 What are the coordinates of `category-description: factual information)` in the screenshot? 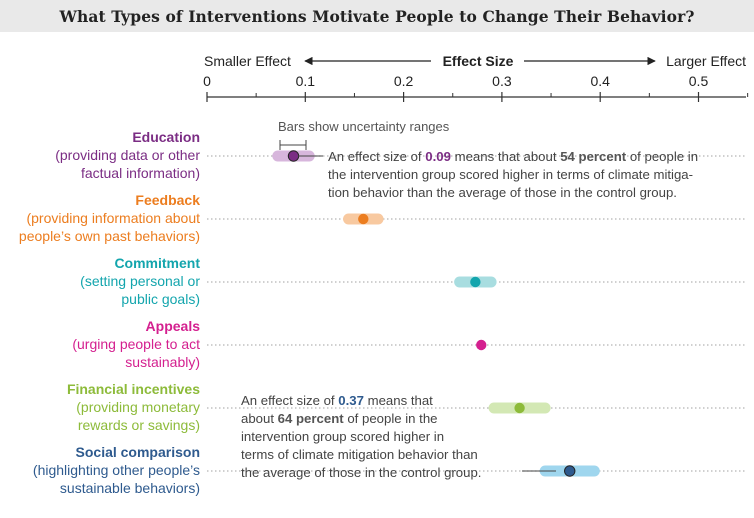 It's located at (140, 173).